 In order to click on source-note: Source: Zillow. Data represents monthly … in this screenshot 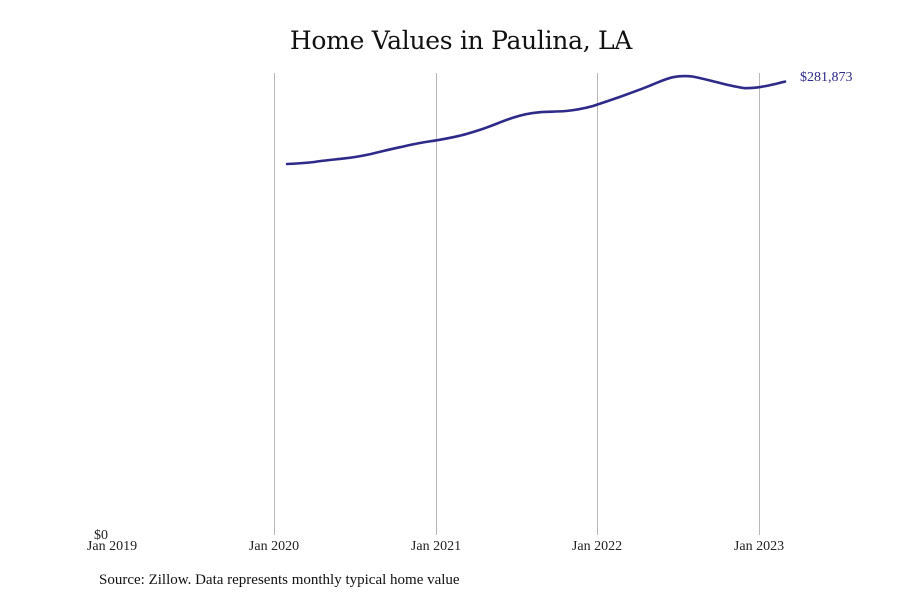, I will do `click(279, 580)`.